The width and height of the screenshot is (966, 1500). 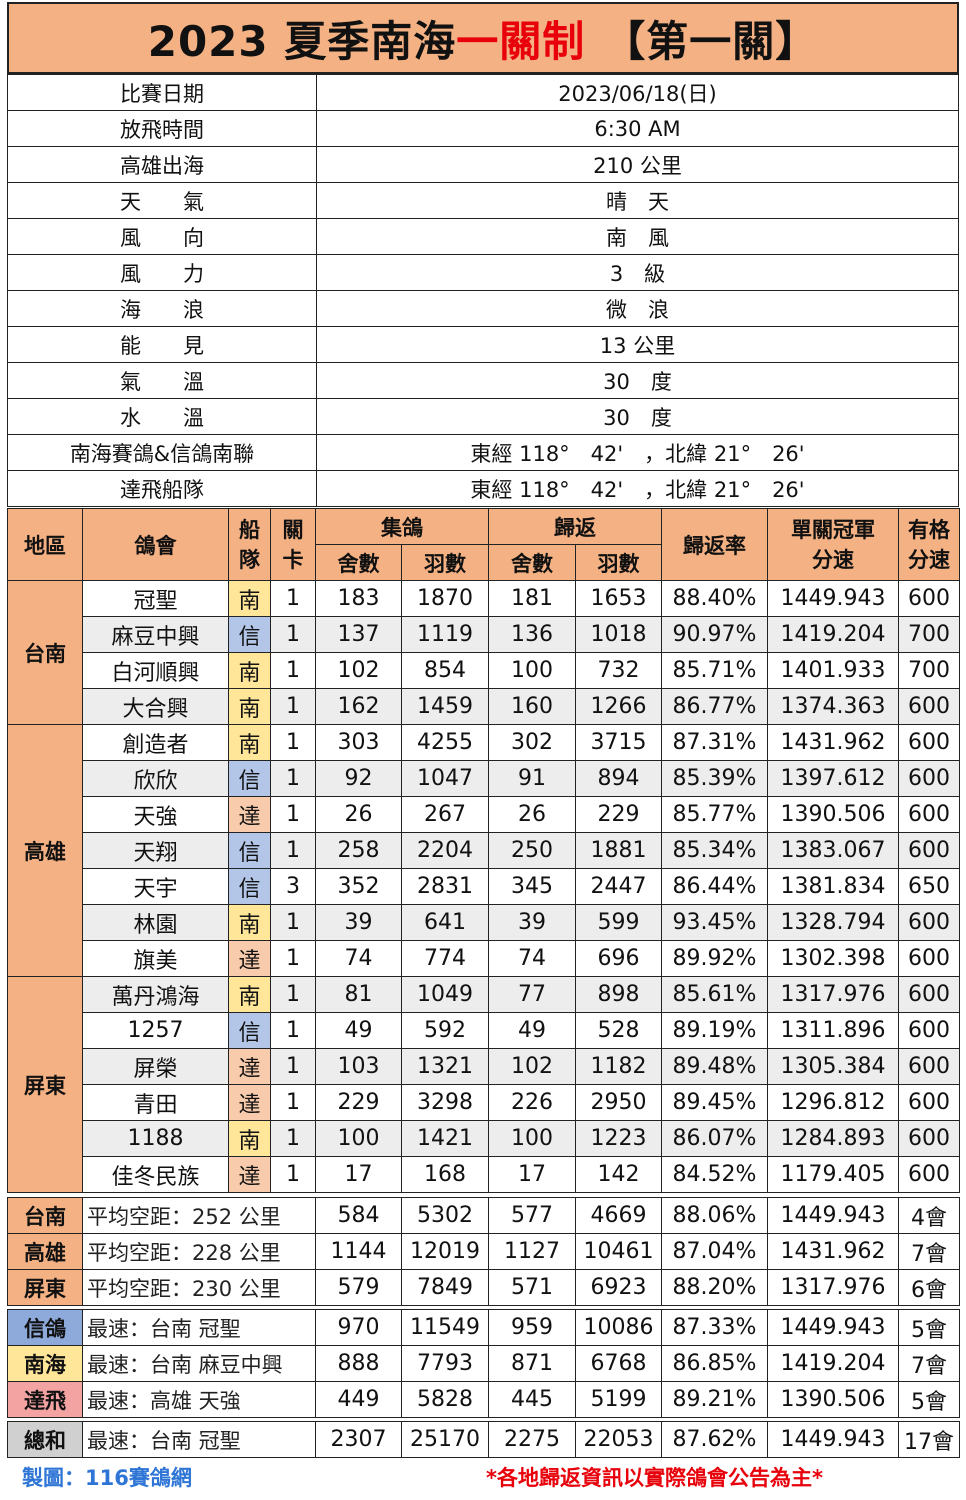 I want to click on header-collect: 集鴿, so click(x=402, y=526).